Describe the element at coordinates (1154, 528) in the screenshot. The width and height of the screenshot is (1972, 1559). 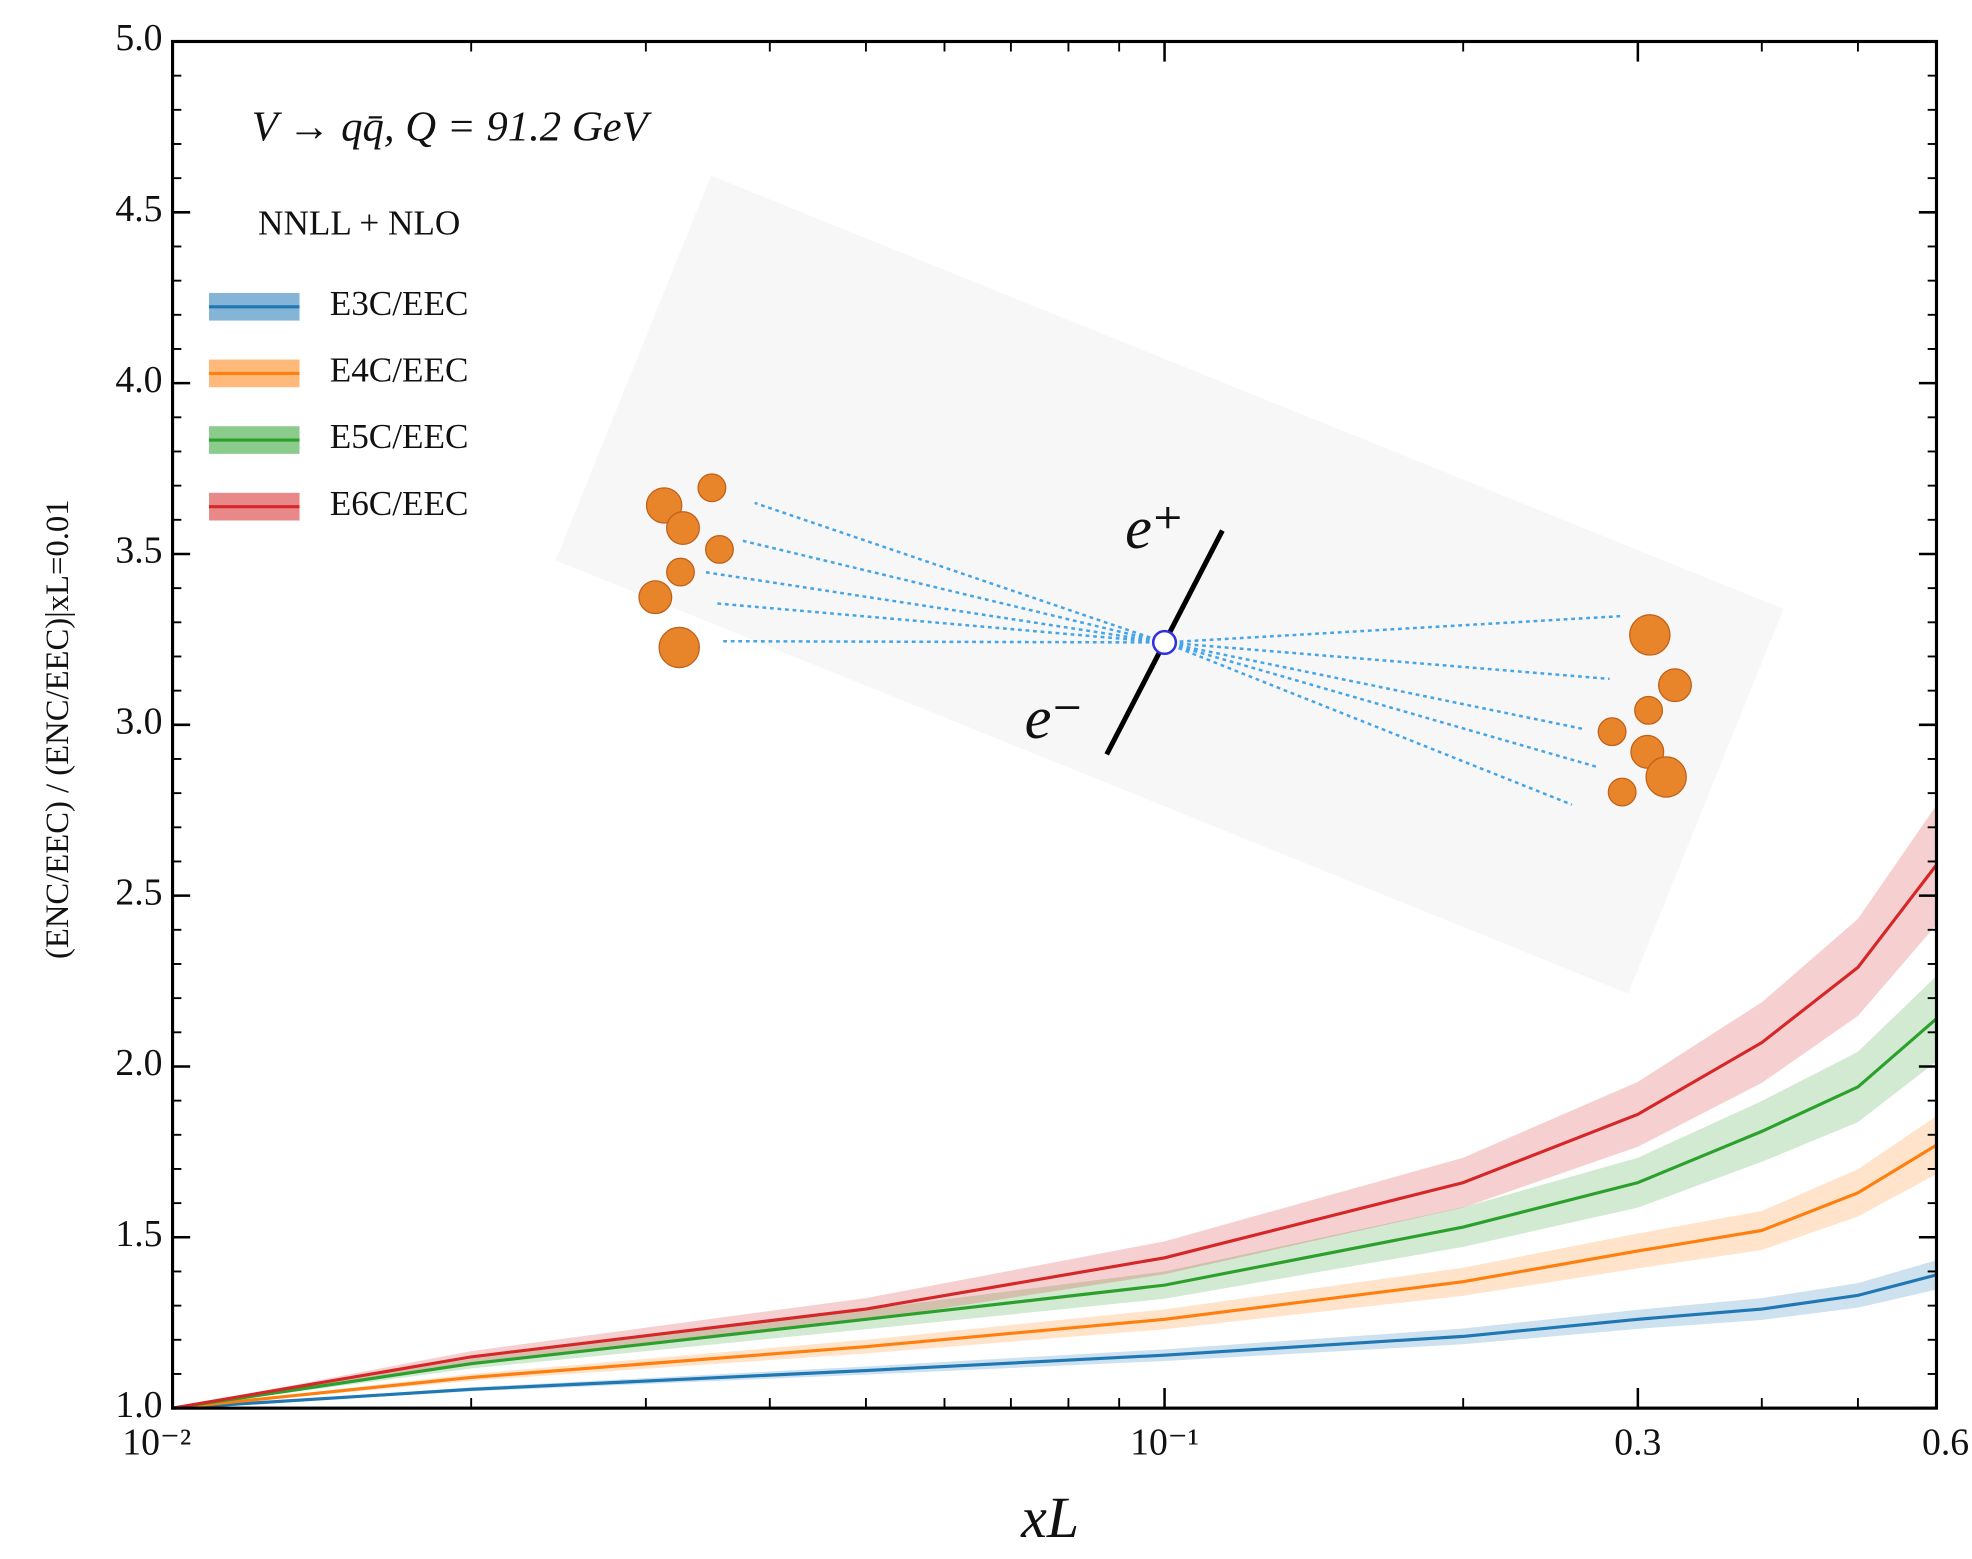
I see `positron-label: e⁺` at that location.